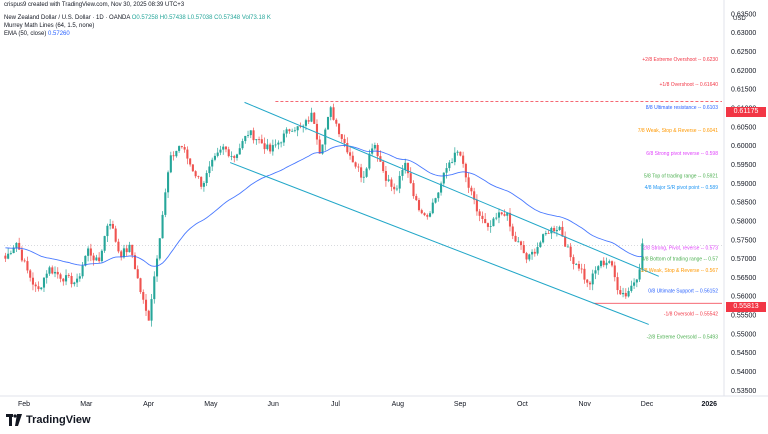 The width and height of the screenshot is (768, 434). Describe the element at coordinates (682, 188) in the screenshot. I see `murrey-line-label: 4/8 Major S/R pivot point -- 0.589` at that location.